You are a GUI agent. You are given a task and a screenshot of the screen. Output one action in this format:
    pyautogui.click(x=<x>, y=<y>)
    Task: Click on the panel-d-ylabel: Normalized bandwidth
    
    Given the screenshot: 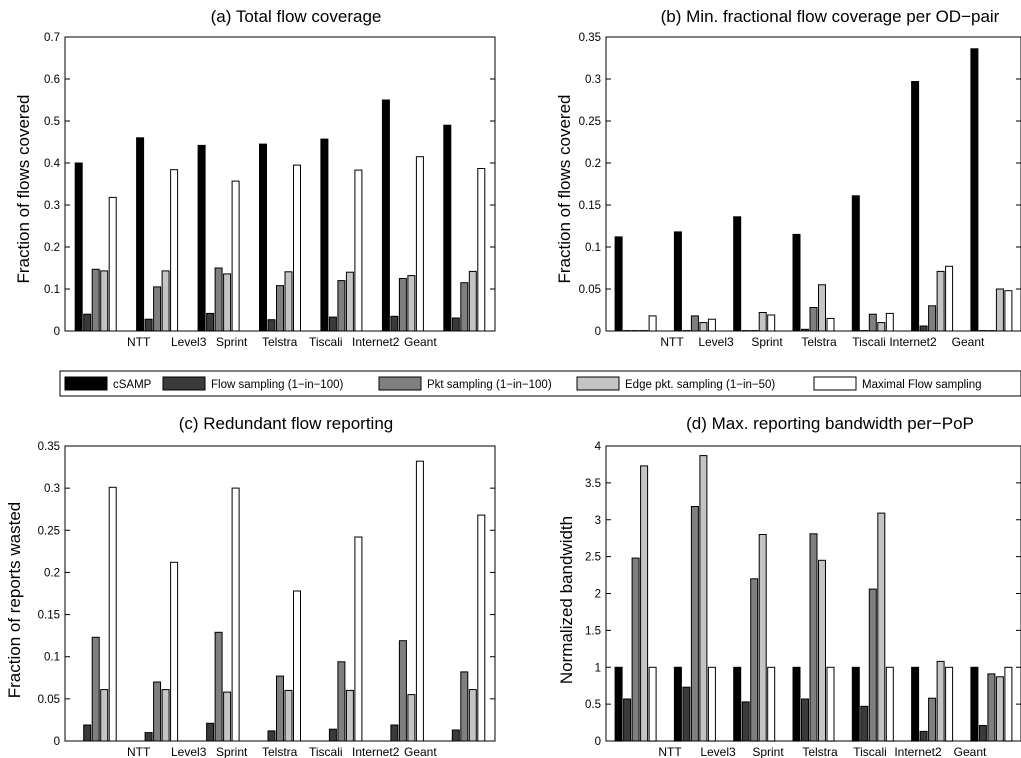 What is the action you would take?
    pyautogui.click(x=566, y=600)
    